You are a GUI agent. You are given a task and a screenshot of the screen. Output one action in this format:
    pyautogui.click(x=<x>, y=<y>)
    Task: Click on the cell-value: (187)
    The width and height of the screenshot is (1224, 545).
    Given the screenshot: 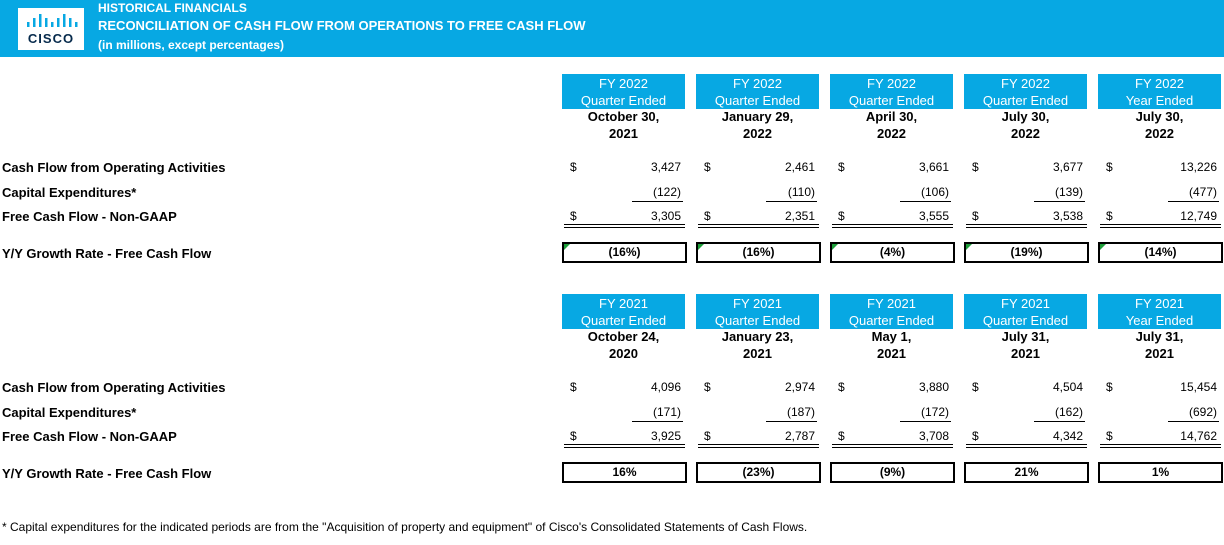 What is the action you would take?
    pyautogui.click(x=800, y=412)
    